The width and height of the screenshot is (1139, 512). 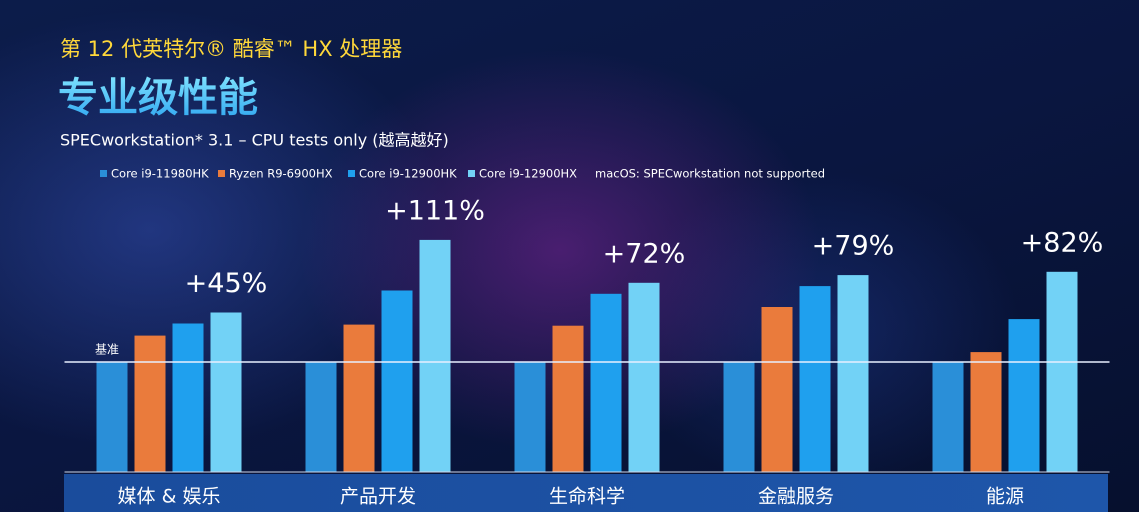 I want to click on data-label: +111%, so click(x=435, y=210).